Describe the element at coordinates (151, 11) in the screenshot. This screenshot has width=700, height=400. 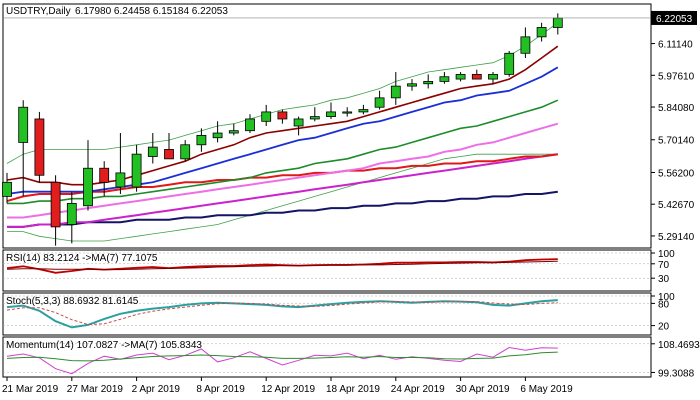
I see `chart-ohlc-values: 6.17980 6.24458 6.15184 6.22053` at that location.